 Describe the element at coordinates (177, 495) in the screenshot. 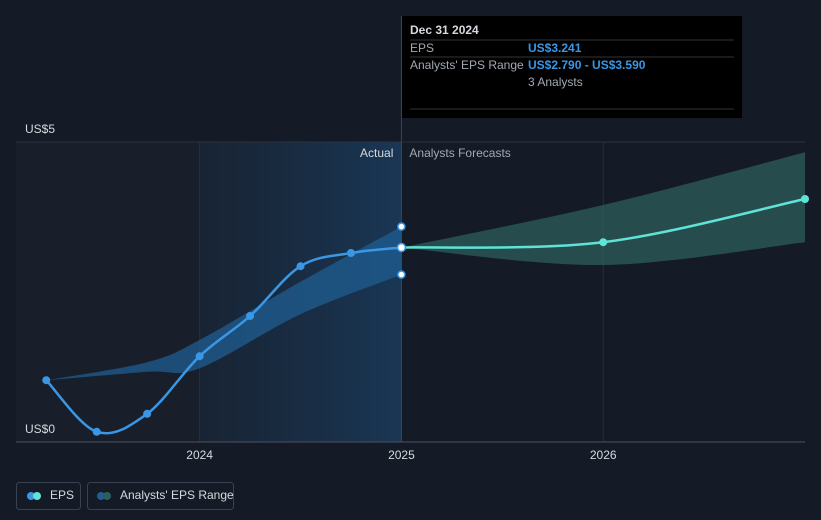

I see `legend-label: Analysts' EPS Range` at that location.